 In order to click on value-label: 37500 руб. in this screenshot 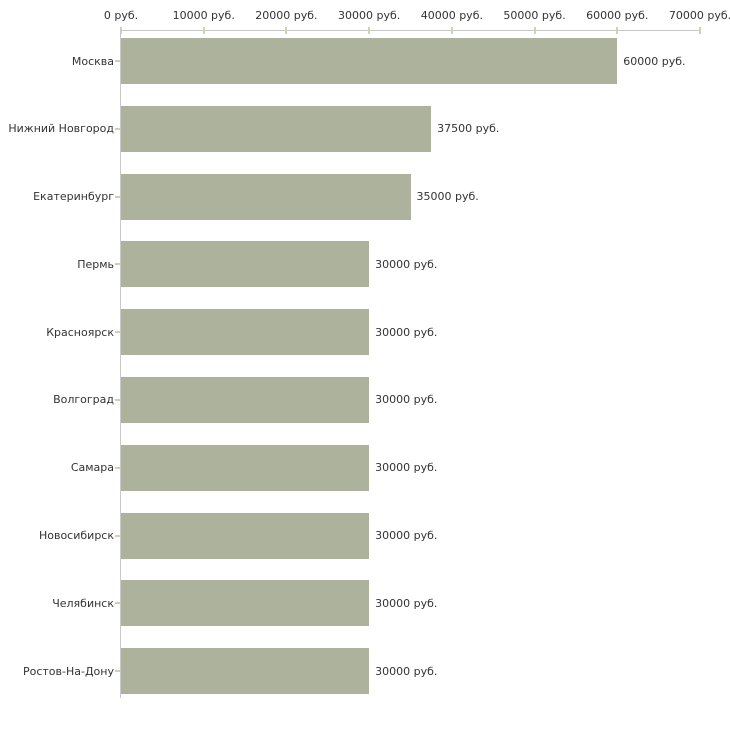, I will do `click(468, 129)`.